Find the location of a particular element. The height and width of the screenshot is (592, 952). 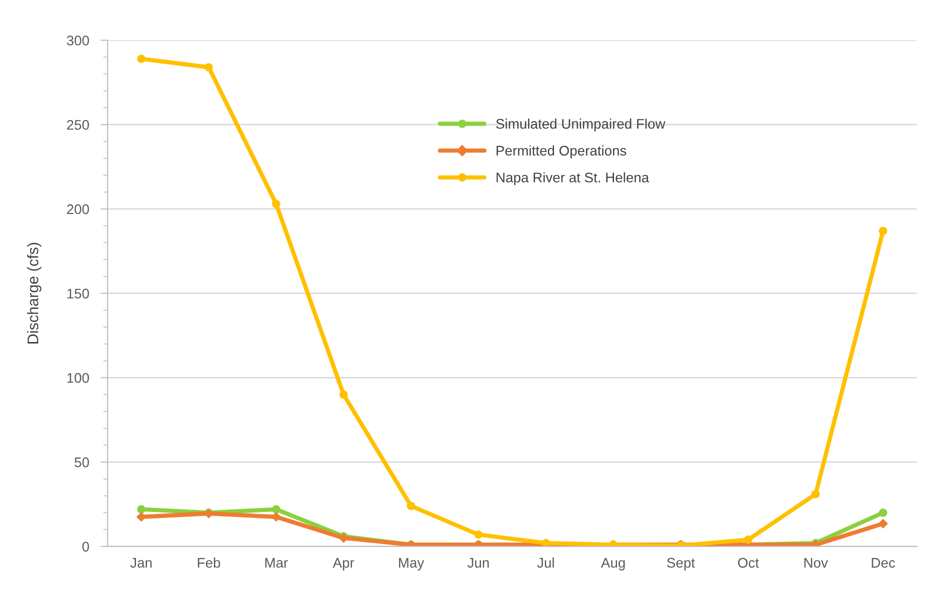

x-tick-label: Mar is located at coordinates (276, 563).